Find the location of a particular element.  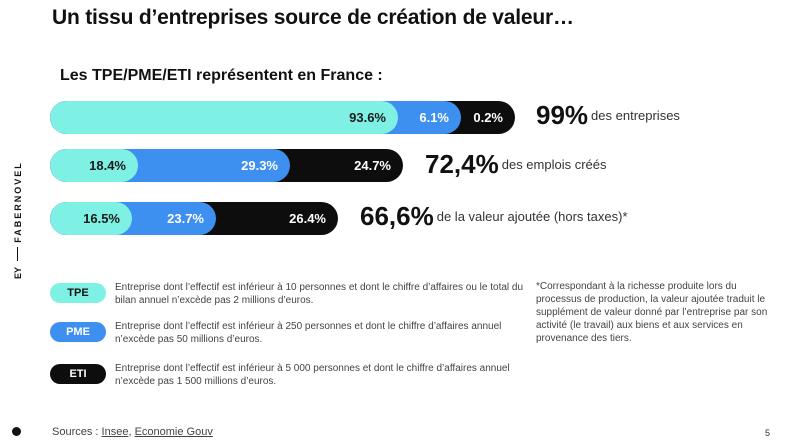

stat-label: des emplois créés is located at coordinates (554, 164).